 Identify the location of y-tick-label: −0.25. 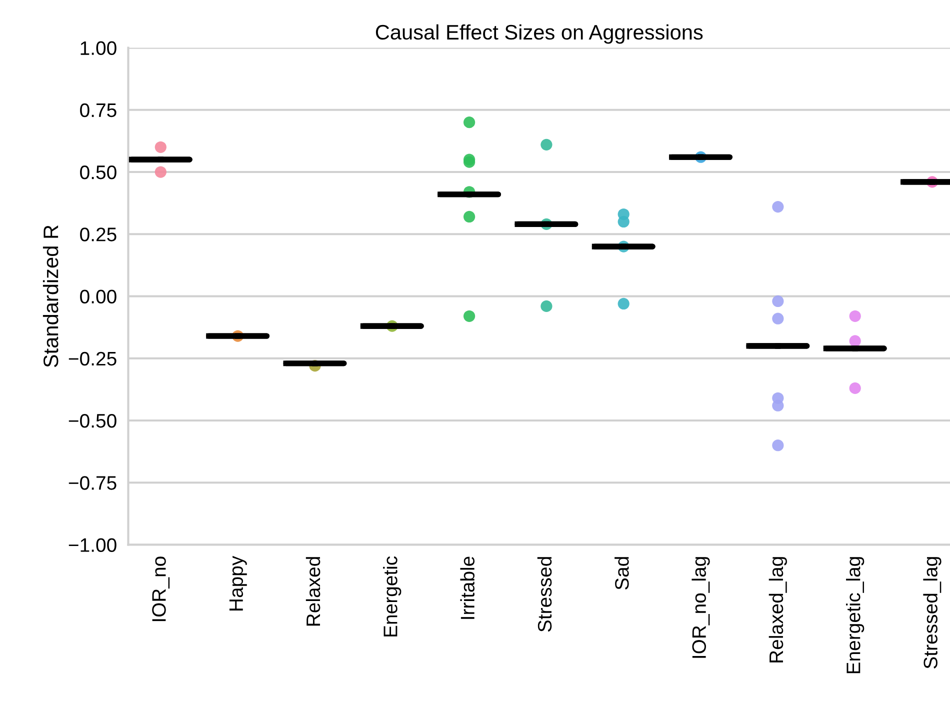
(92, 359).